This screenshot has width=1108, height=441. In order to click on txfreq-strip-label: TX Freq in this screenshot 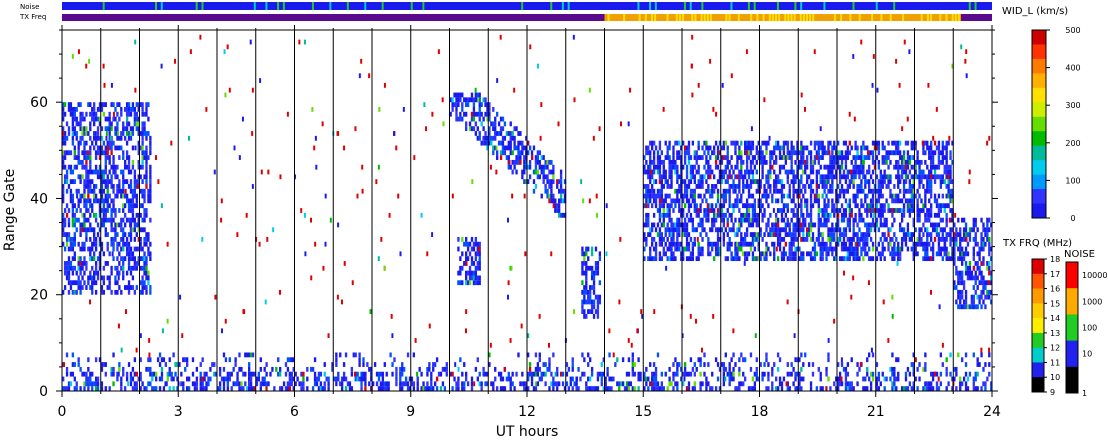, I will do `click(32, 17)`.